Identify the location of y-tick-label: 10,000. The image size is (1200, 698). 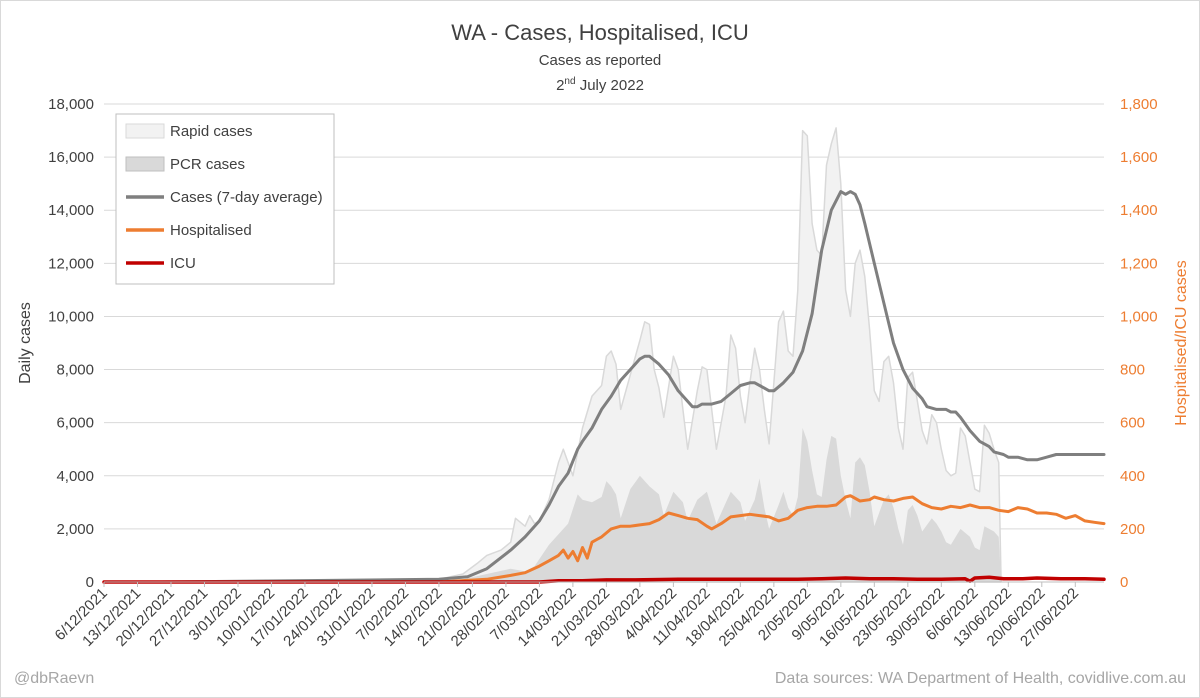
(71, 316).